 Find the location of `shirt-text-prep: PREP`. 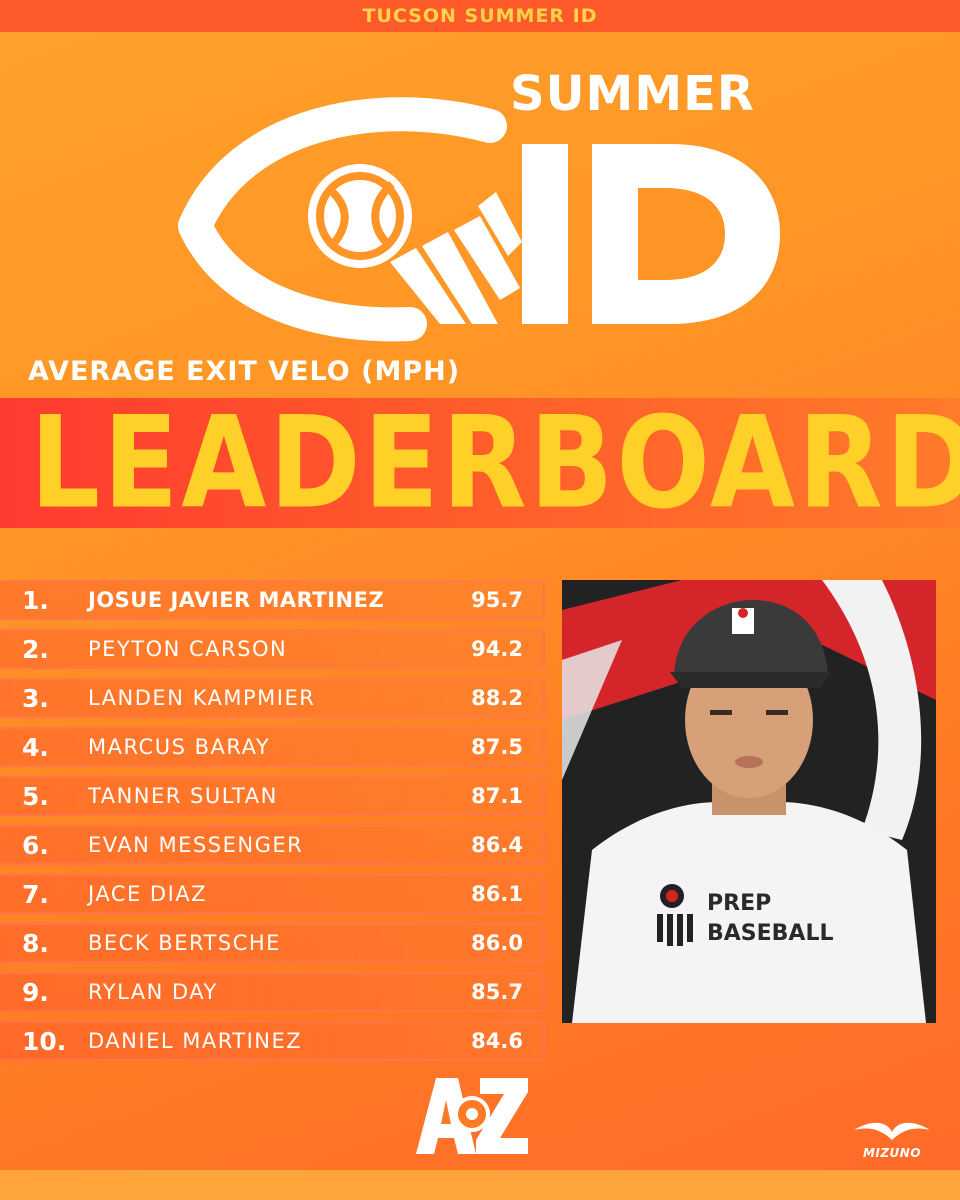

shirt-text-prep: PREP is located at coordinates (739, 903).